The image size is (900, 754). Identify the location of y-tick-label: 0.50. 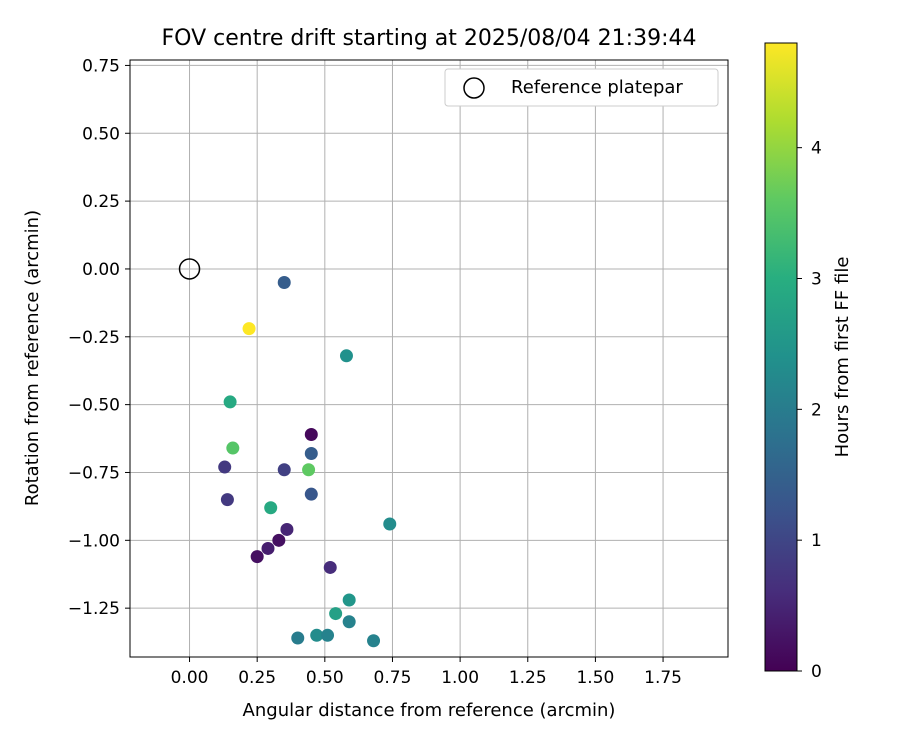
(101, 134).